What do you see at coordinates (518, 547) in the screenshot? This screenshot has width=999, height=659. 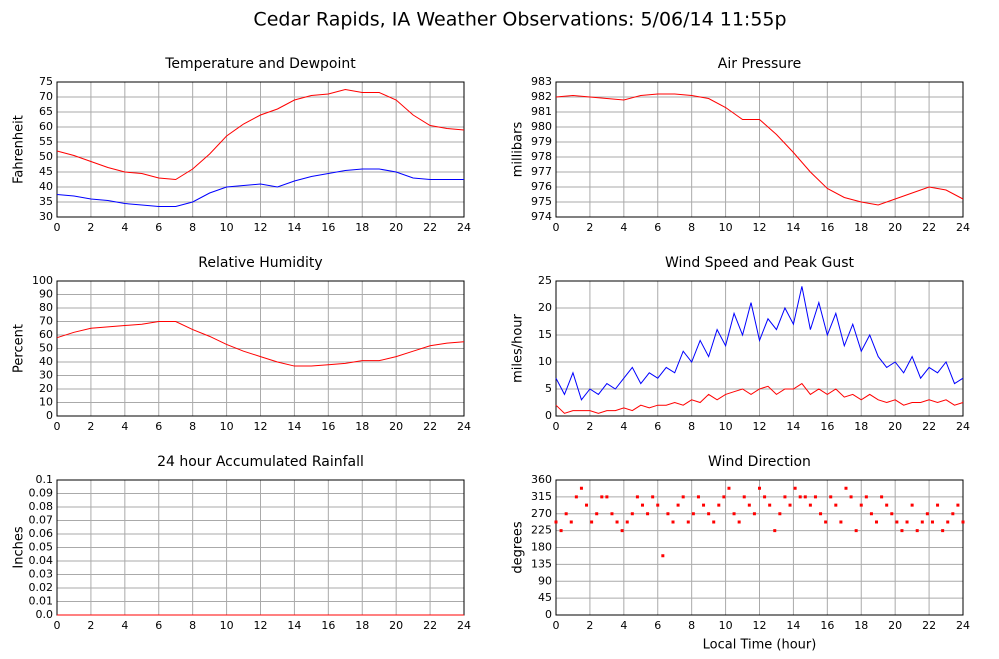 I see `y-axis-label: degrees` at bounding box center [518, 547].